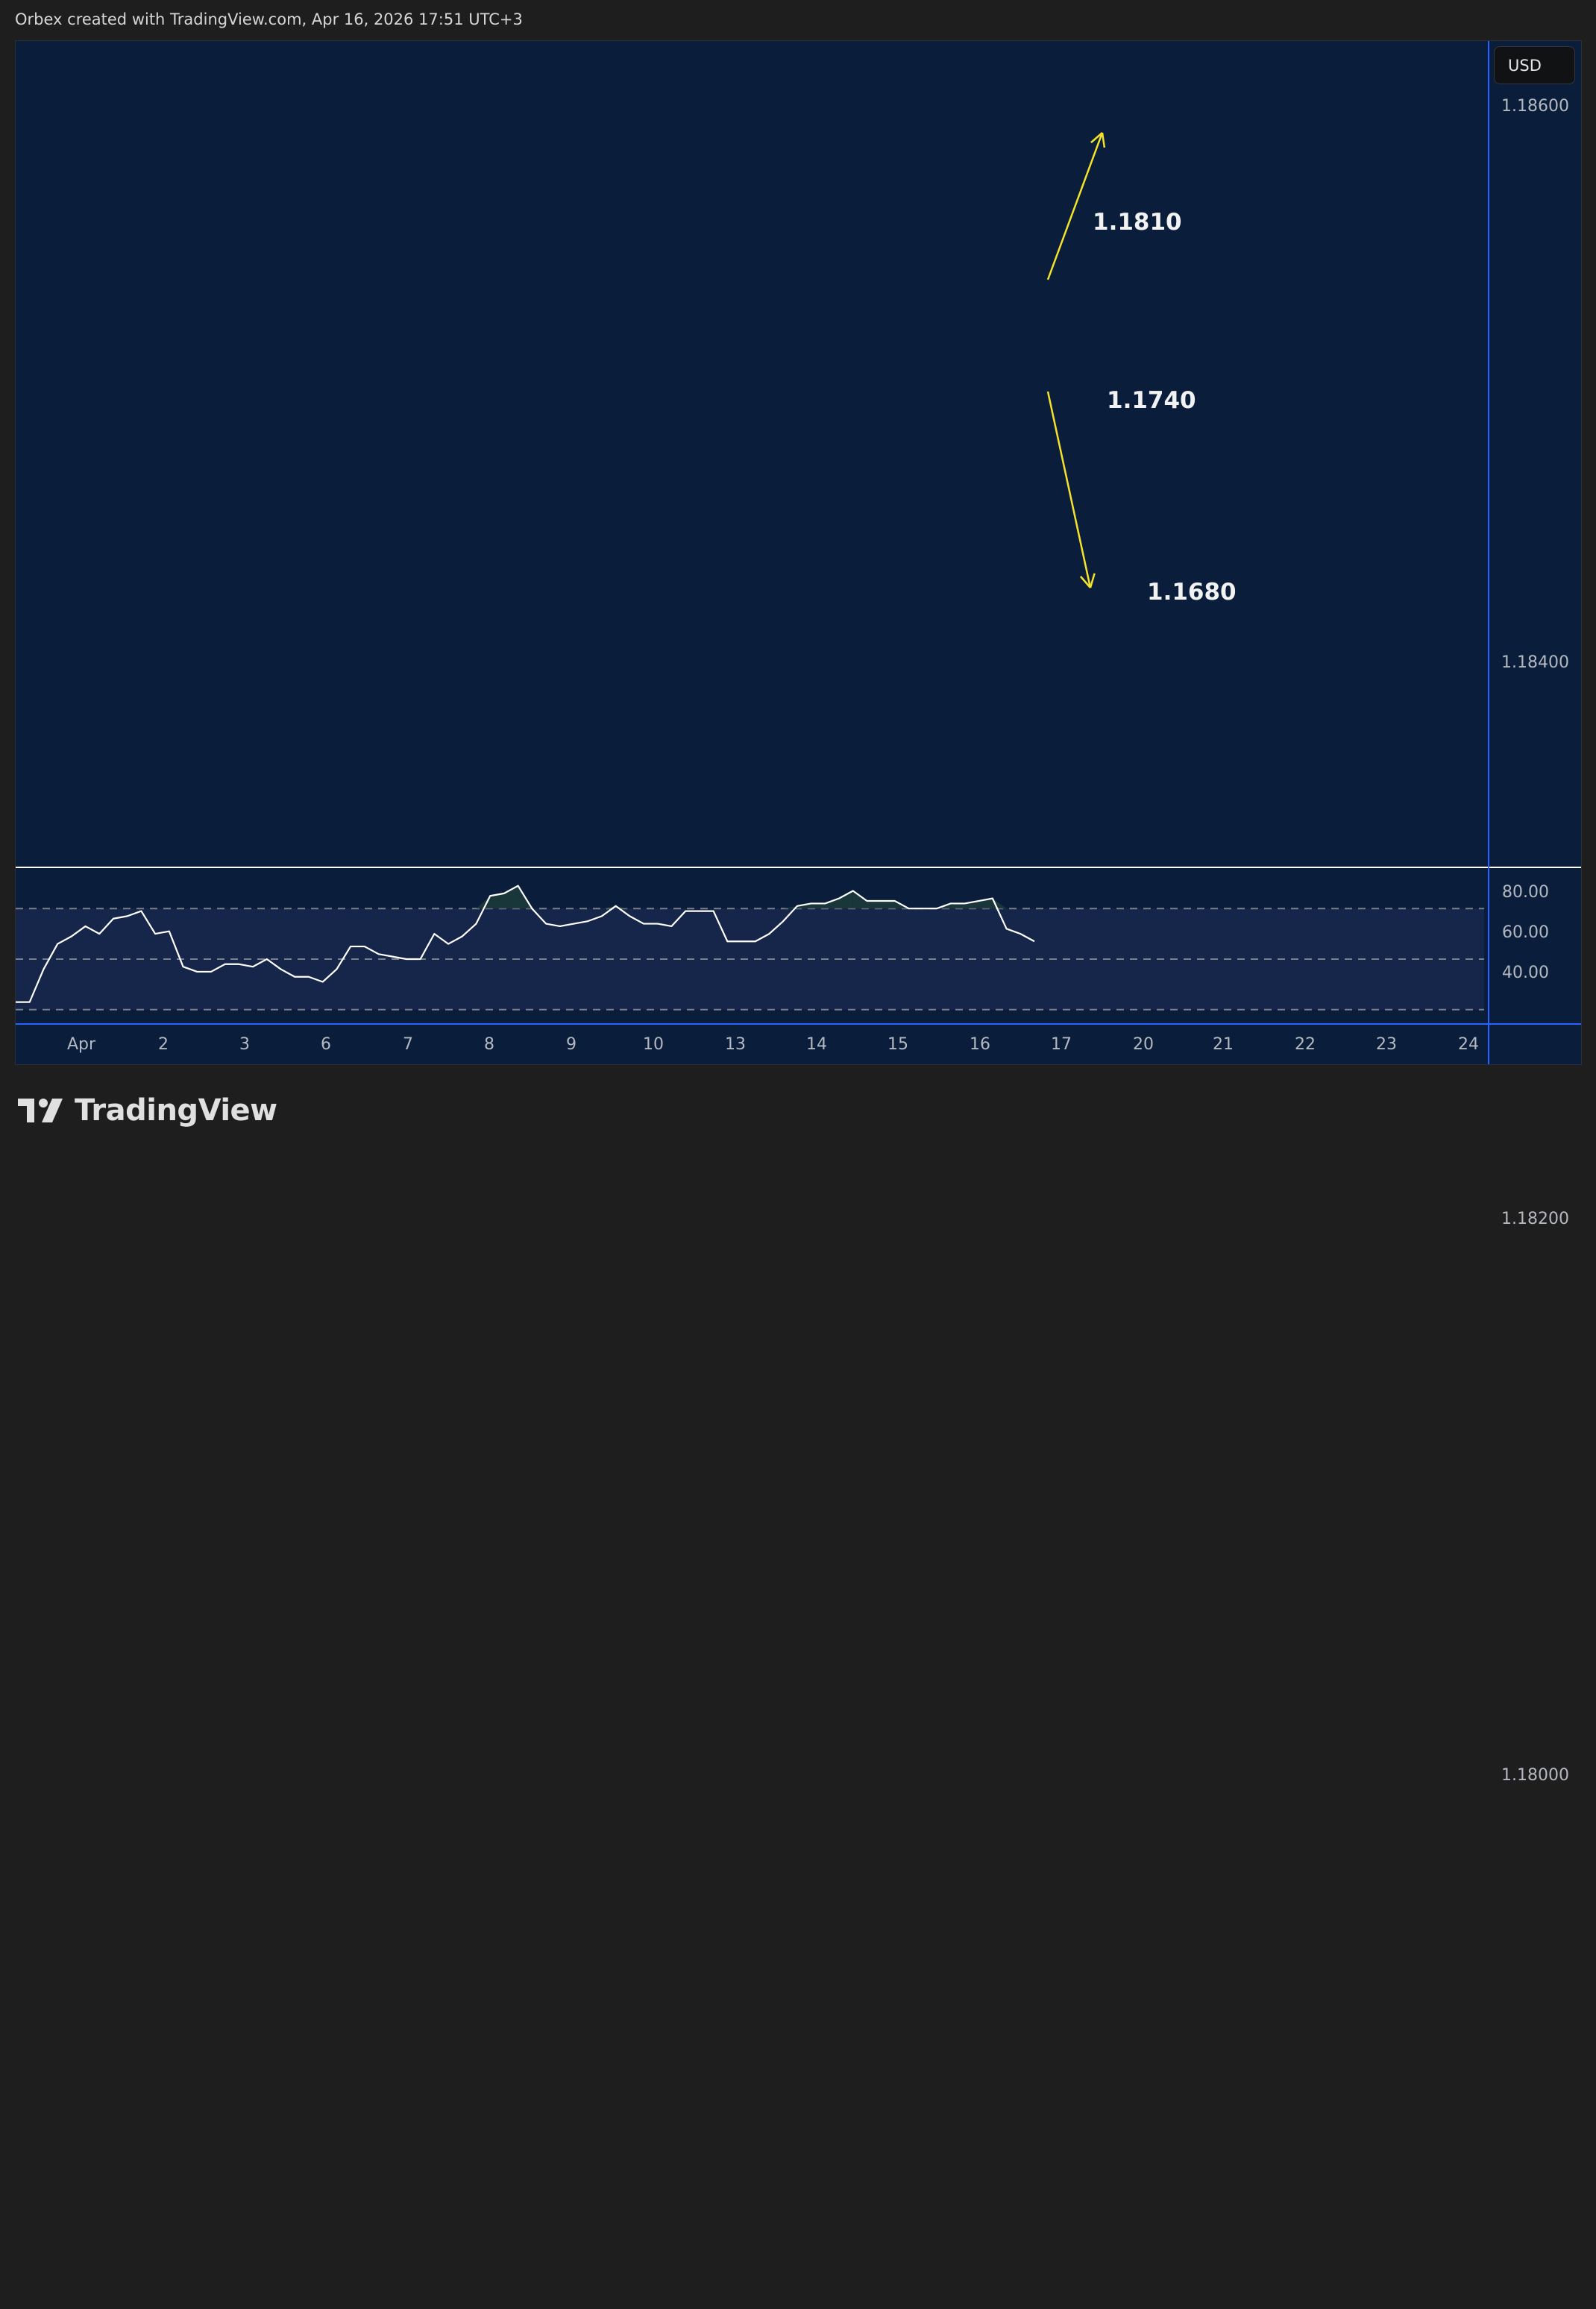 This screenshot has height=2309, width=1596. Describe the element at coordinates (1535, 106) in the screenshot. I see `price-tick: 1.18600` at that location.